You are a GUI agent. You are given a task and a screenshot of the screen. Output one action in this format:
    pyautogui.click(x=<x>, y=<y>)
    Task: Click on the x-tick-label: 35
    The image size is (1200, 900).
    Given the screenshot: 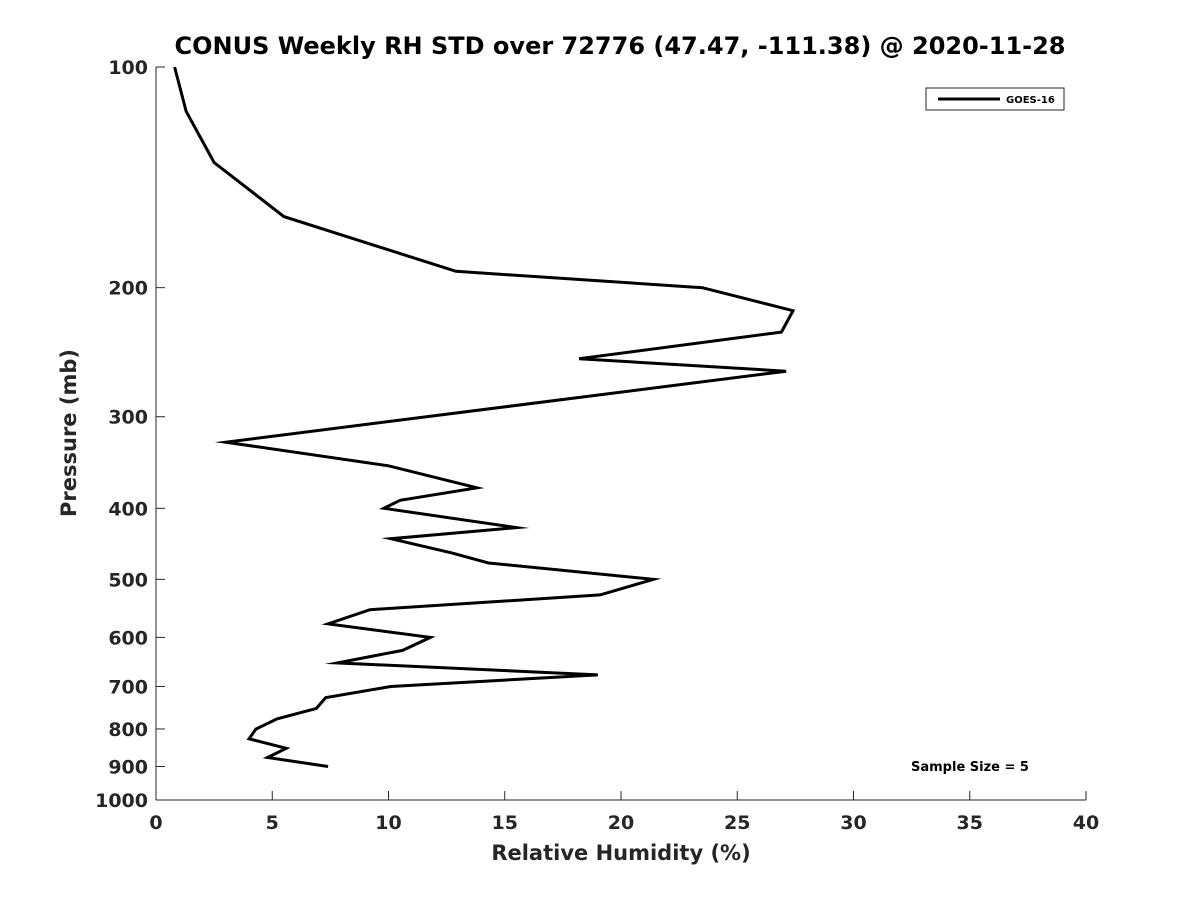 What is the action you would take?
    pyautogui.click(x=970, y=823)
    